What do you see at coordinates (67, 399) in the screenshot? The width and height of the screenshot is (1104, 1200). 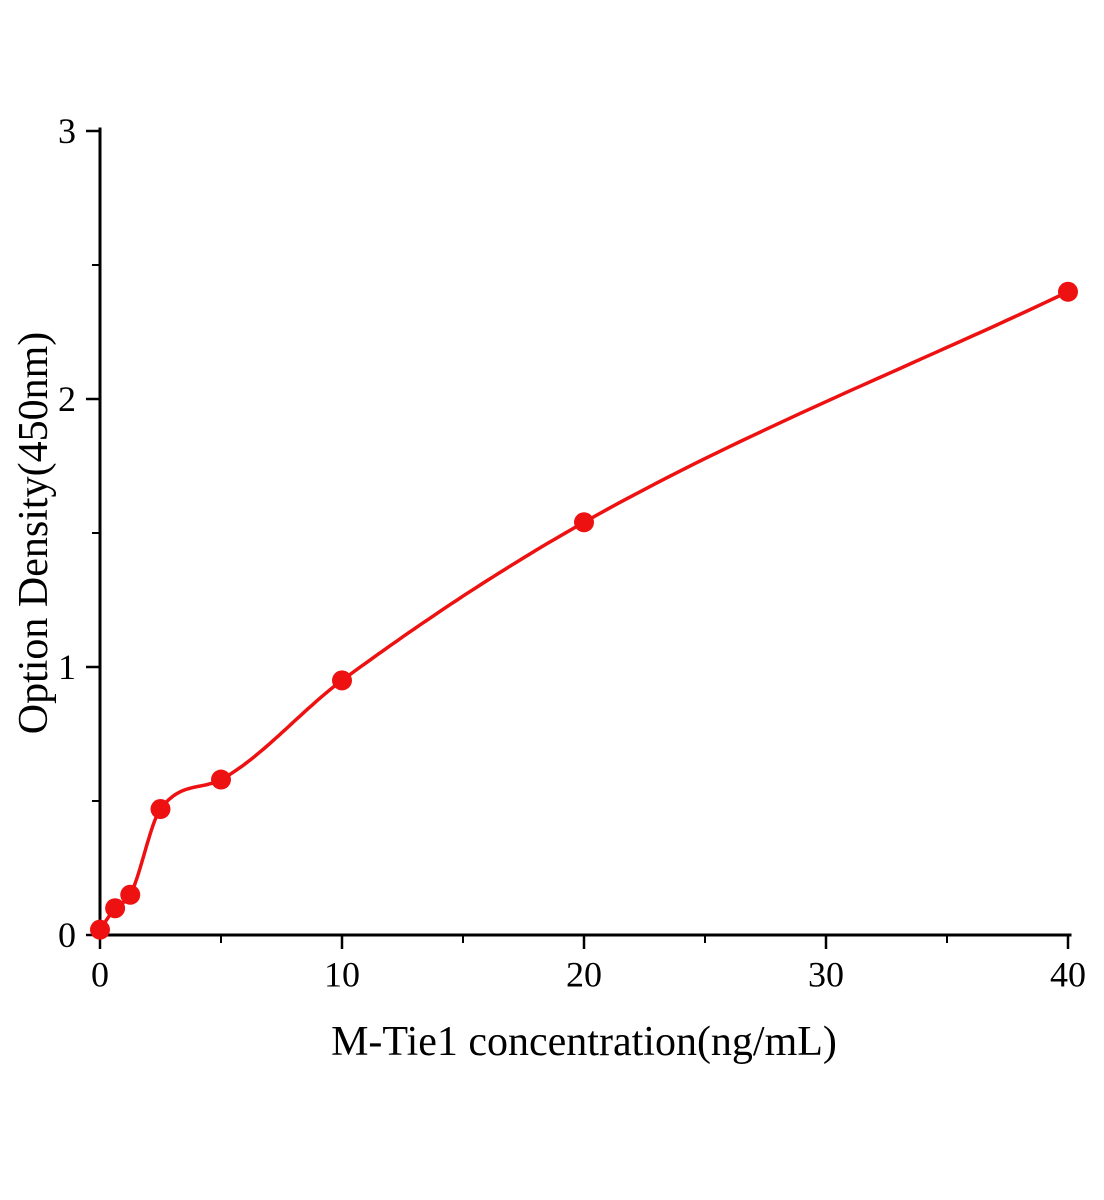 I see `y-tick-label: 2` at bounding box center [67, 399].